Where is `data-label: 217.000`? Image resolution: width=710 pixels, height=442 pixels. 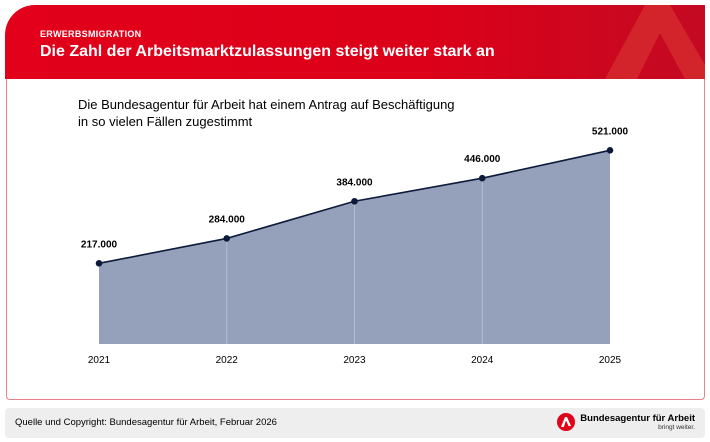
data-label: 217.000 is located at coordinates (99, 244).